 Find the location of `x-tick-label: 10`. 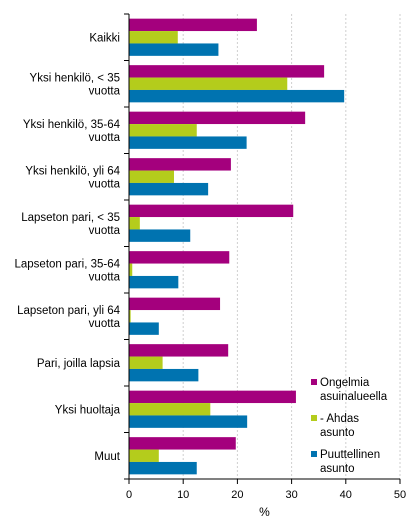

x-tick-label: 10 is located at coordinates (183, 495).